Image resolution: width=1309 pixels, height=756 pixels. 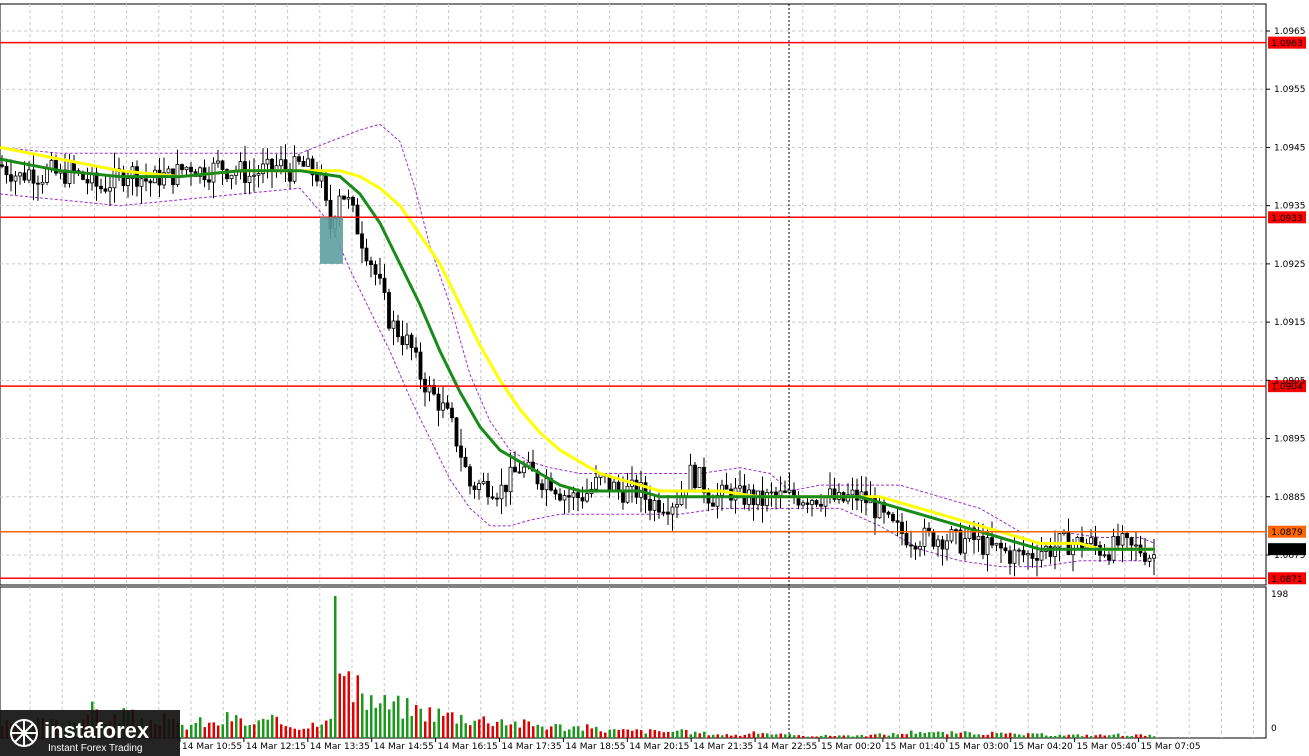 What do you see at coordinates (787, 747) in the screenshot?
I see `time-label: 14 Mar 22:55` at bounding box center [787, 747].